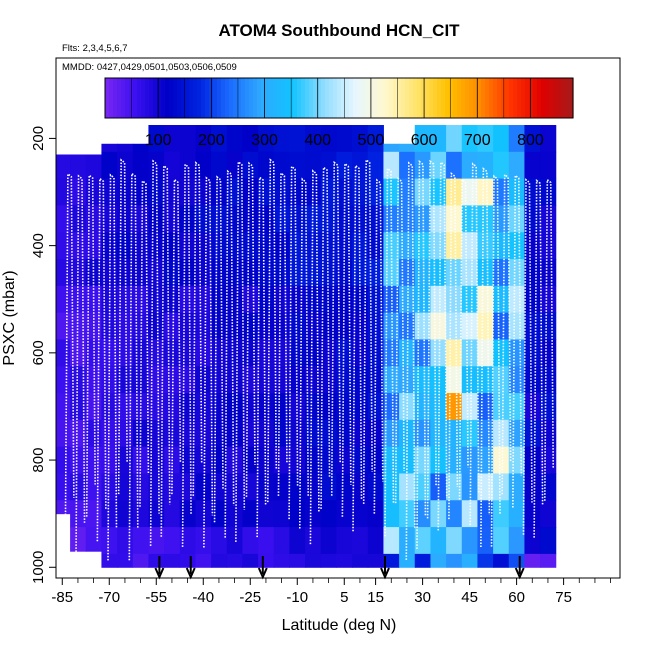 This screenshot has width=650, height=650. What do you see at coordinates (250, 597) in the screenshot?
I see `x-tick-label: -25` at bounding box center [250, 597].